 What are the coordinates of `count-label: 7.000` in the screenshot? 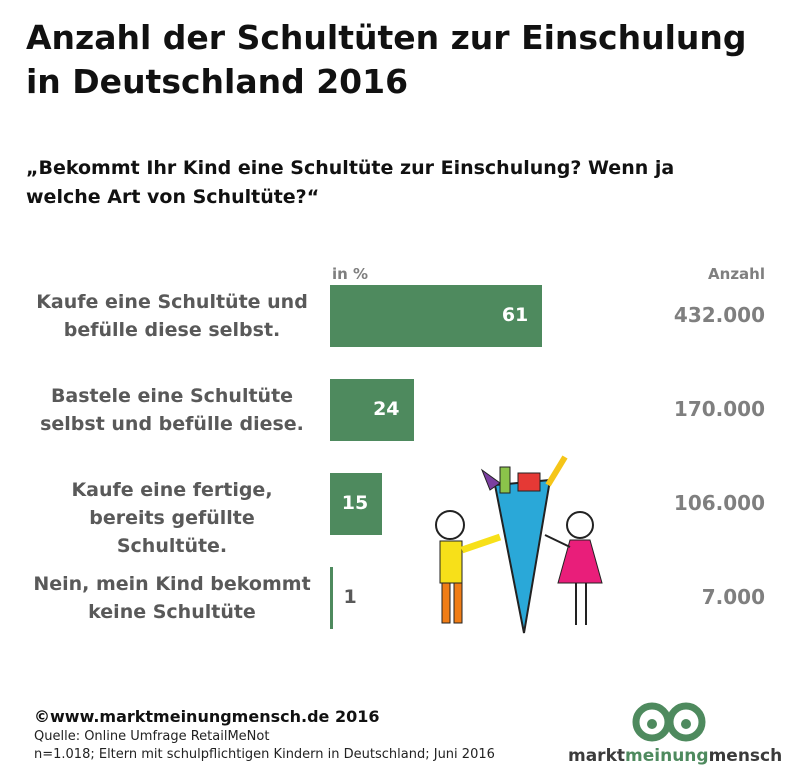 It's located at (733, 597).